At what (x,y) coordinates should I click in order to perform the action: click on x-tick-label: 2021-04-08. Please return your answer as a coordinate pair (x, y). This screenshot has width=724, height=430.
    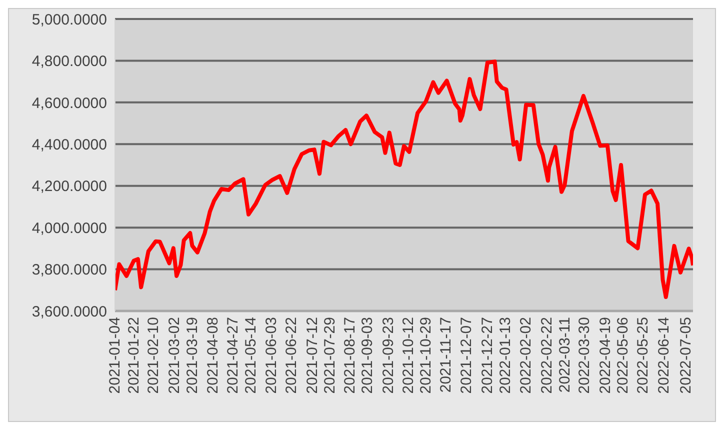
    Looking at the image, I should click on (213, 355).